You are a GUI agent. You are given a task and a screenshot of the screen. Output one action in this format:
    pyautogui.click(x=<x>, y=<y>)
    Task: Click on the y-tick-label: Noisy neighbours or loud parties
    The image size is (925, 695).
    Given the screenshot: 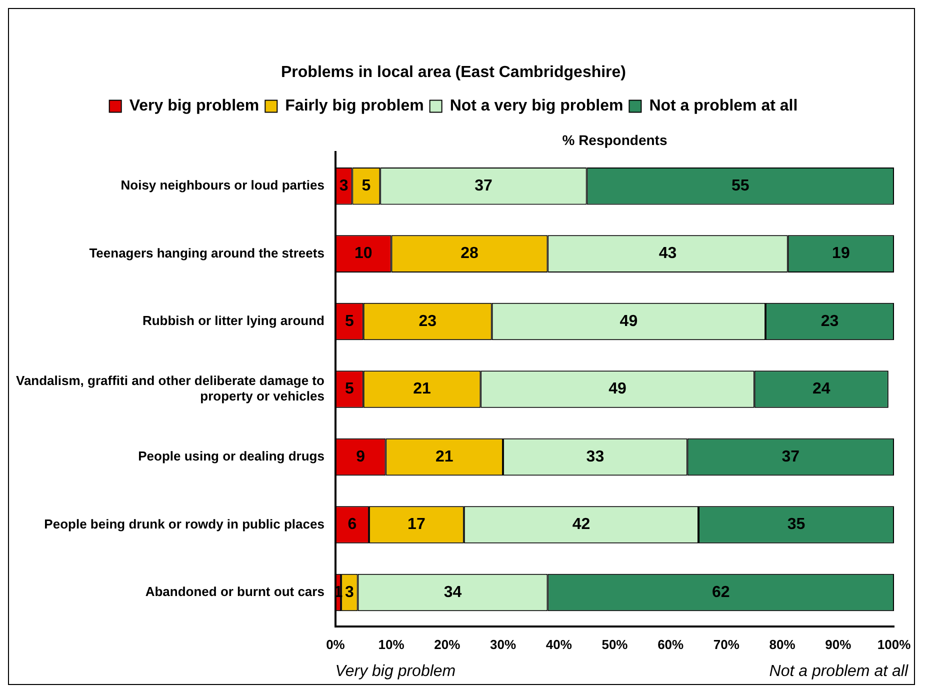 What is the action you would take?
    pyautogui.click(x=222, y=185)
    